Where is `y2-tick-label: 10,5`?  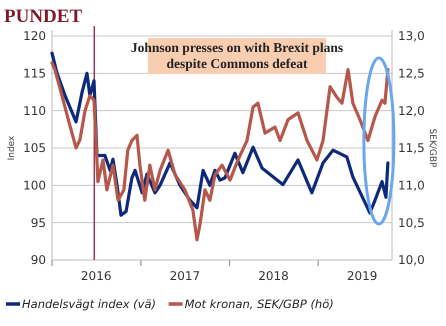 y2-tick-label: 10,5 is located at coordinates (411, 223).